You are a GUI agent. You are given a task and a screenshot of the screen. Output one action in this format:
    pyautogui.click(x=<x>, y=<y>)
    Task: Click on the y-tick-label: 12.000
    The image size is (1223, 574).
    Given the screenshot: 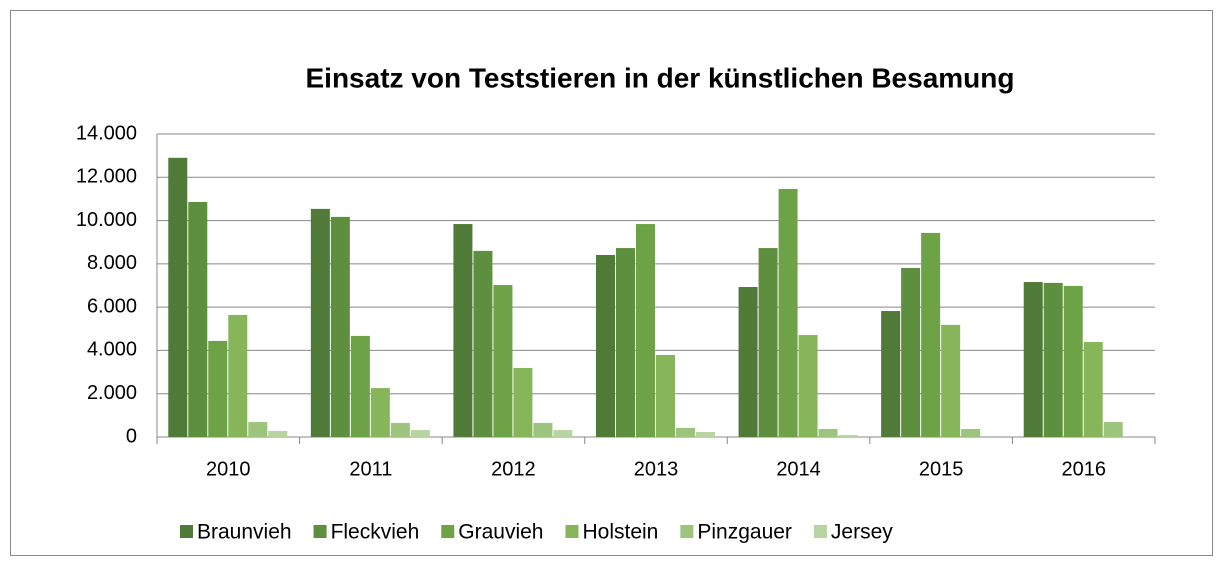 What is the action you would take?
    pyautogui.click(x=106, y=177)
    